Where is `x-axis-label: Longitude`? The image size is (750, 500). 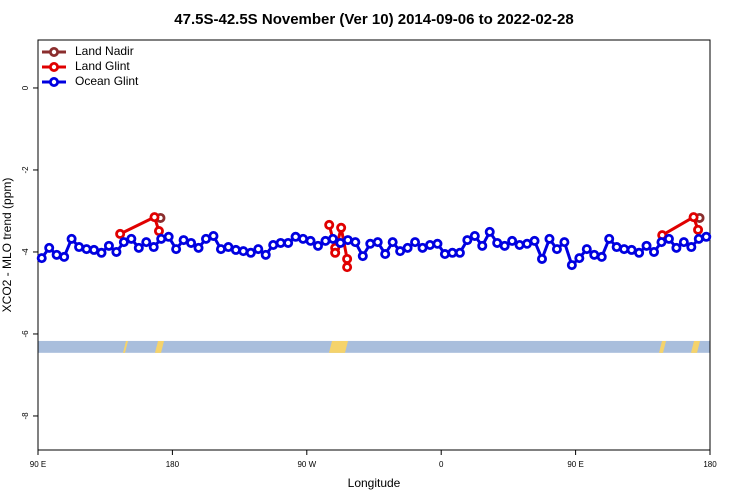
x-axis-label: Longitude is located at coordinates (374, 483).